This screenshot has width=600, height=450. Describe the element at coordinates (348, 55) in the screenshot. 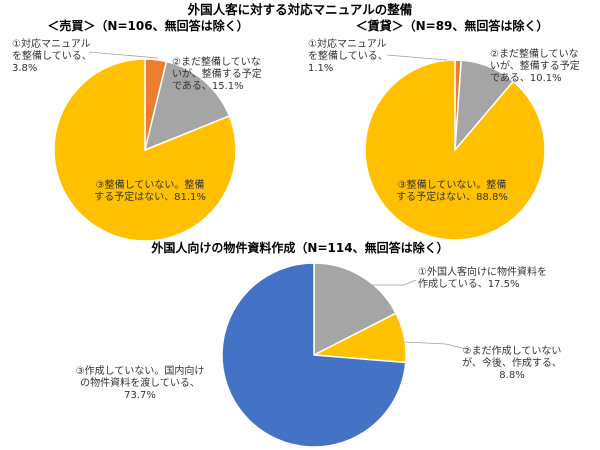

I see `slice-label-rental-1: ①対応マニュアルを整備している、 1.1%` at that location.